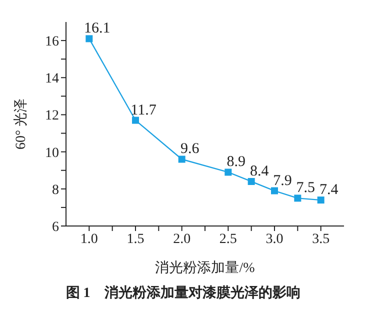  I want to click on x-axis-title: 消光粉添加量/%, so click(205, 268).